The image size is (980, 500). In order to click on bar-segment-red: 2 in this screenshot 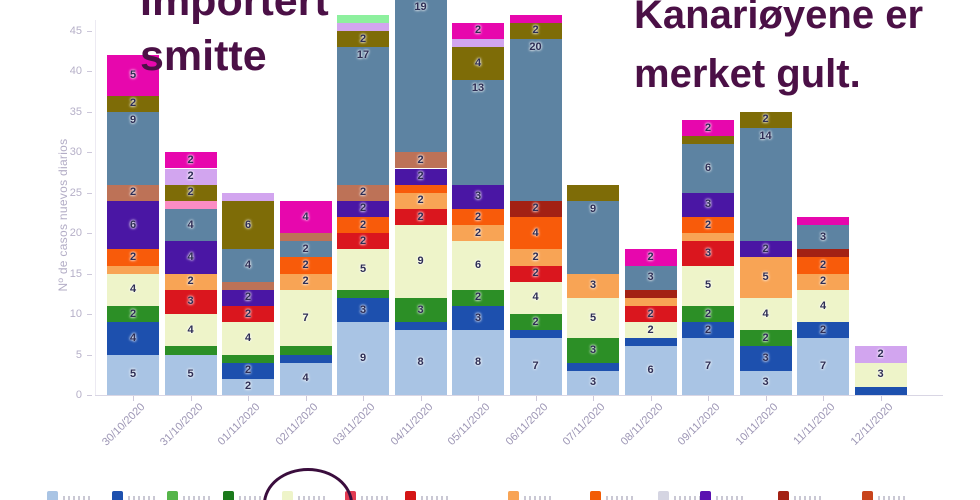, I will do `click(248, 314)`.